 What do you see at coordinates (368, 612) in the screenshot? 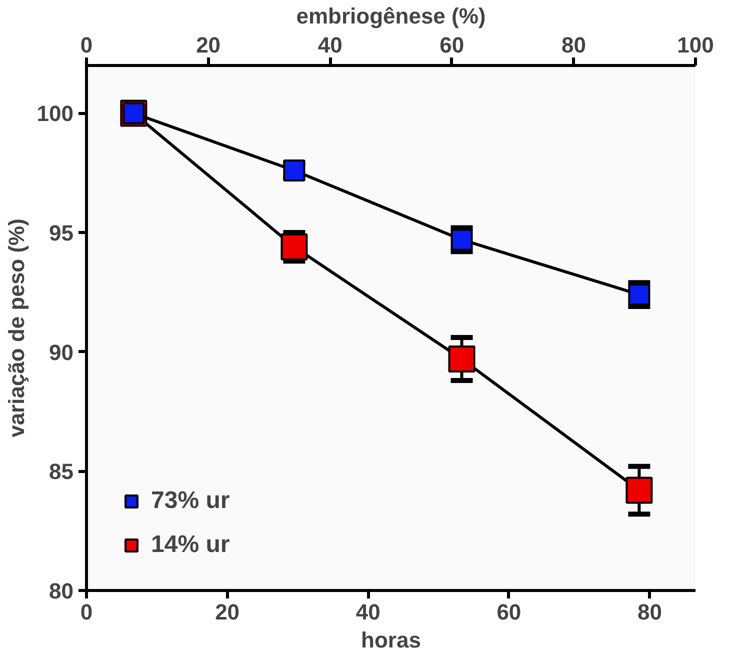
I see `x-tick-label: 40` at bounding box center [368, 612].